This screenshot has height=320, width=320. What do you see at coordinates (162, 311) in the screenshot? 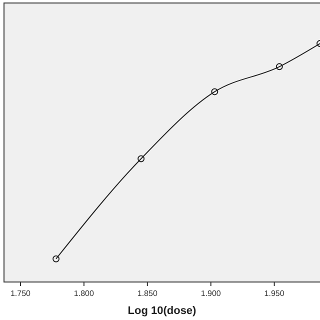
I see `x-axis-title: Log 10(dose)` at bounding box center [162, 311].